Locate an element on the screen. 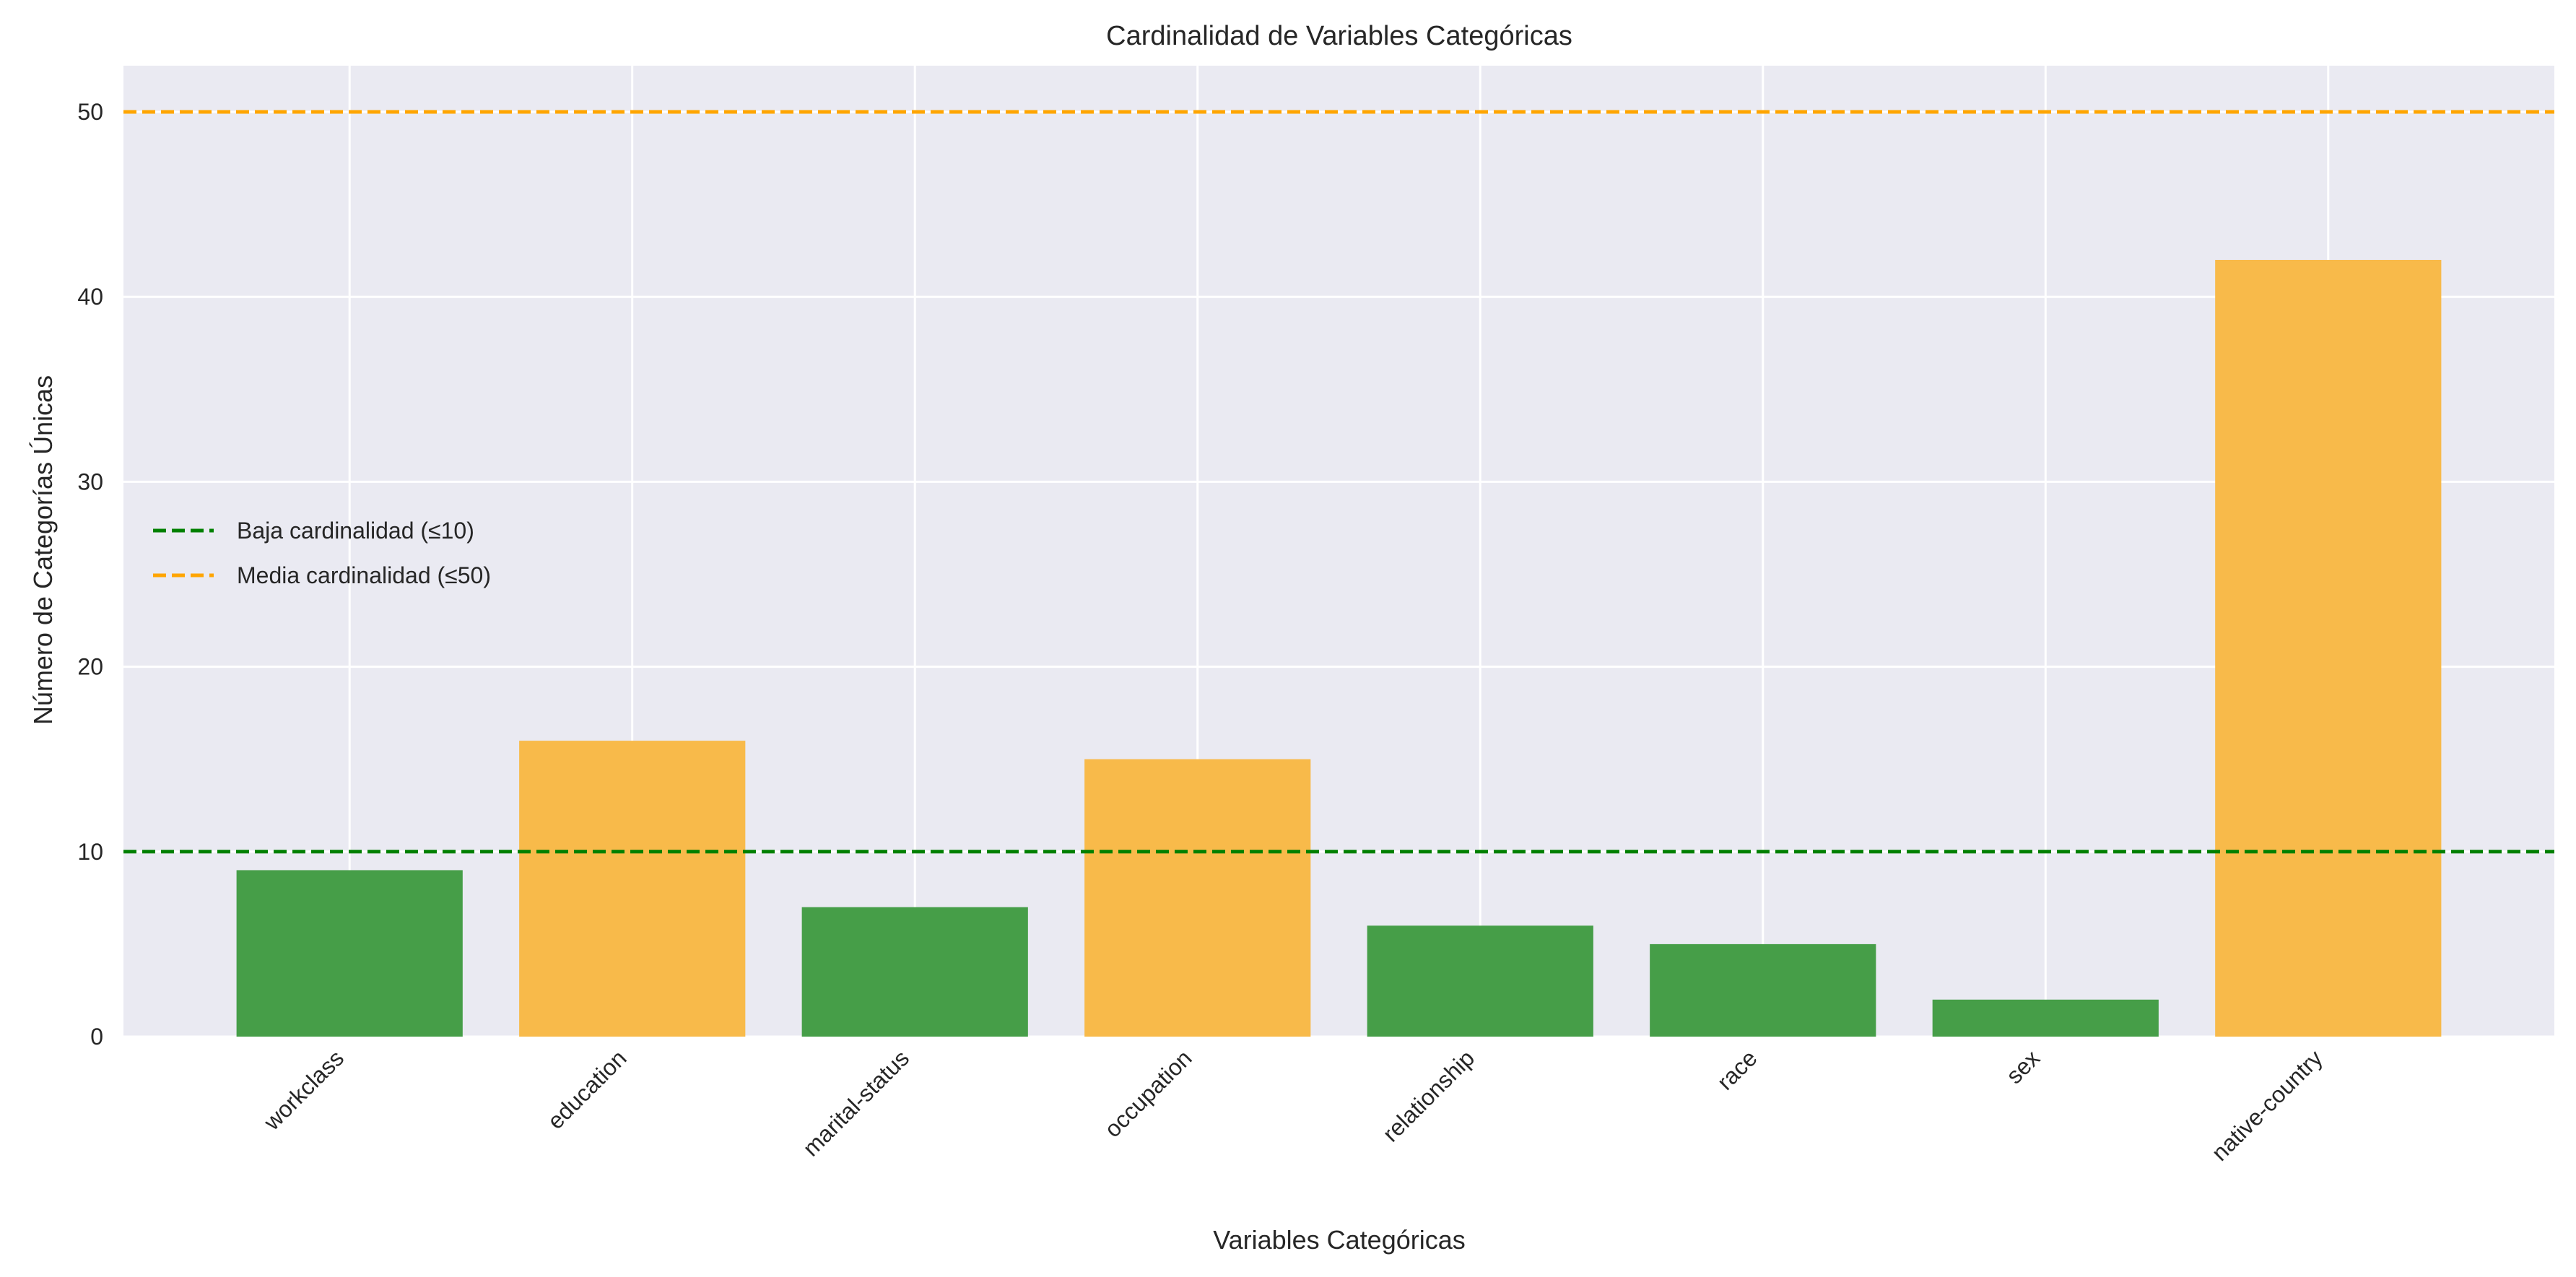 The width and height of the screenshot is (2576, 1277). y-tick-label: 30 is located at coordinates (90, 481).